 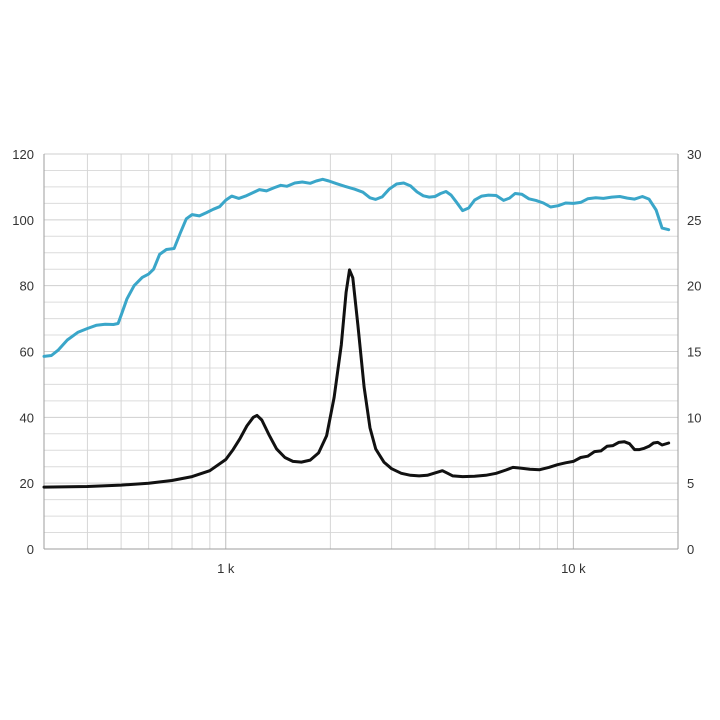 What do you see at coordinates (30, 549) in the screenshot?
I see `left-tick-label: 0` at bounding box center [30, 549].